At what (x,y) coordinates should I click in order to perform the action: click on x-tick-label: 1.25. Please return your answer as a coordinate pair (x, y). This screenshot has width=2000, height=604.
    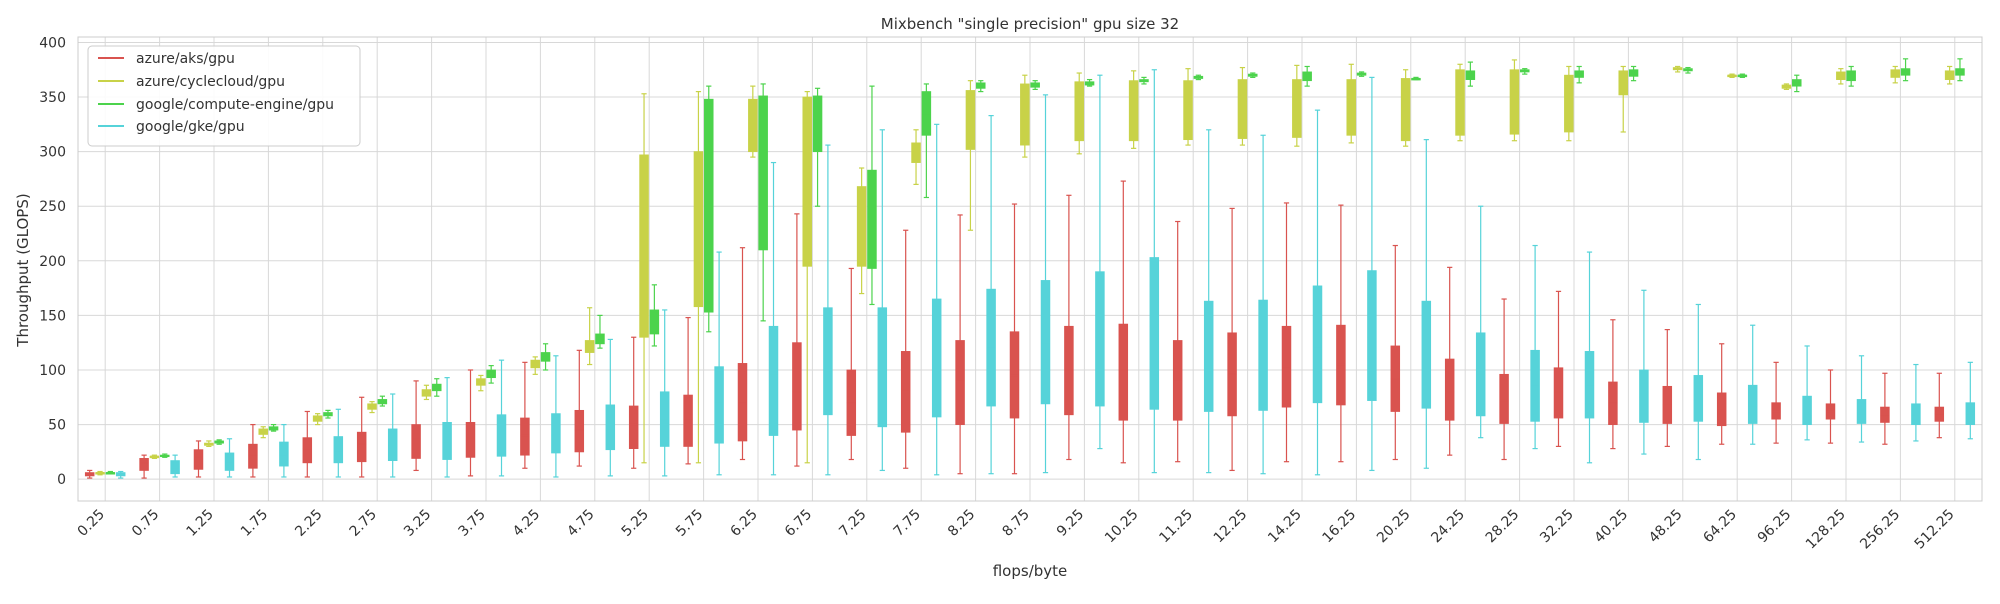
    Looking at the image, I should click on (199, 523).